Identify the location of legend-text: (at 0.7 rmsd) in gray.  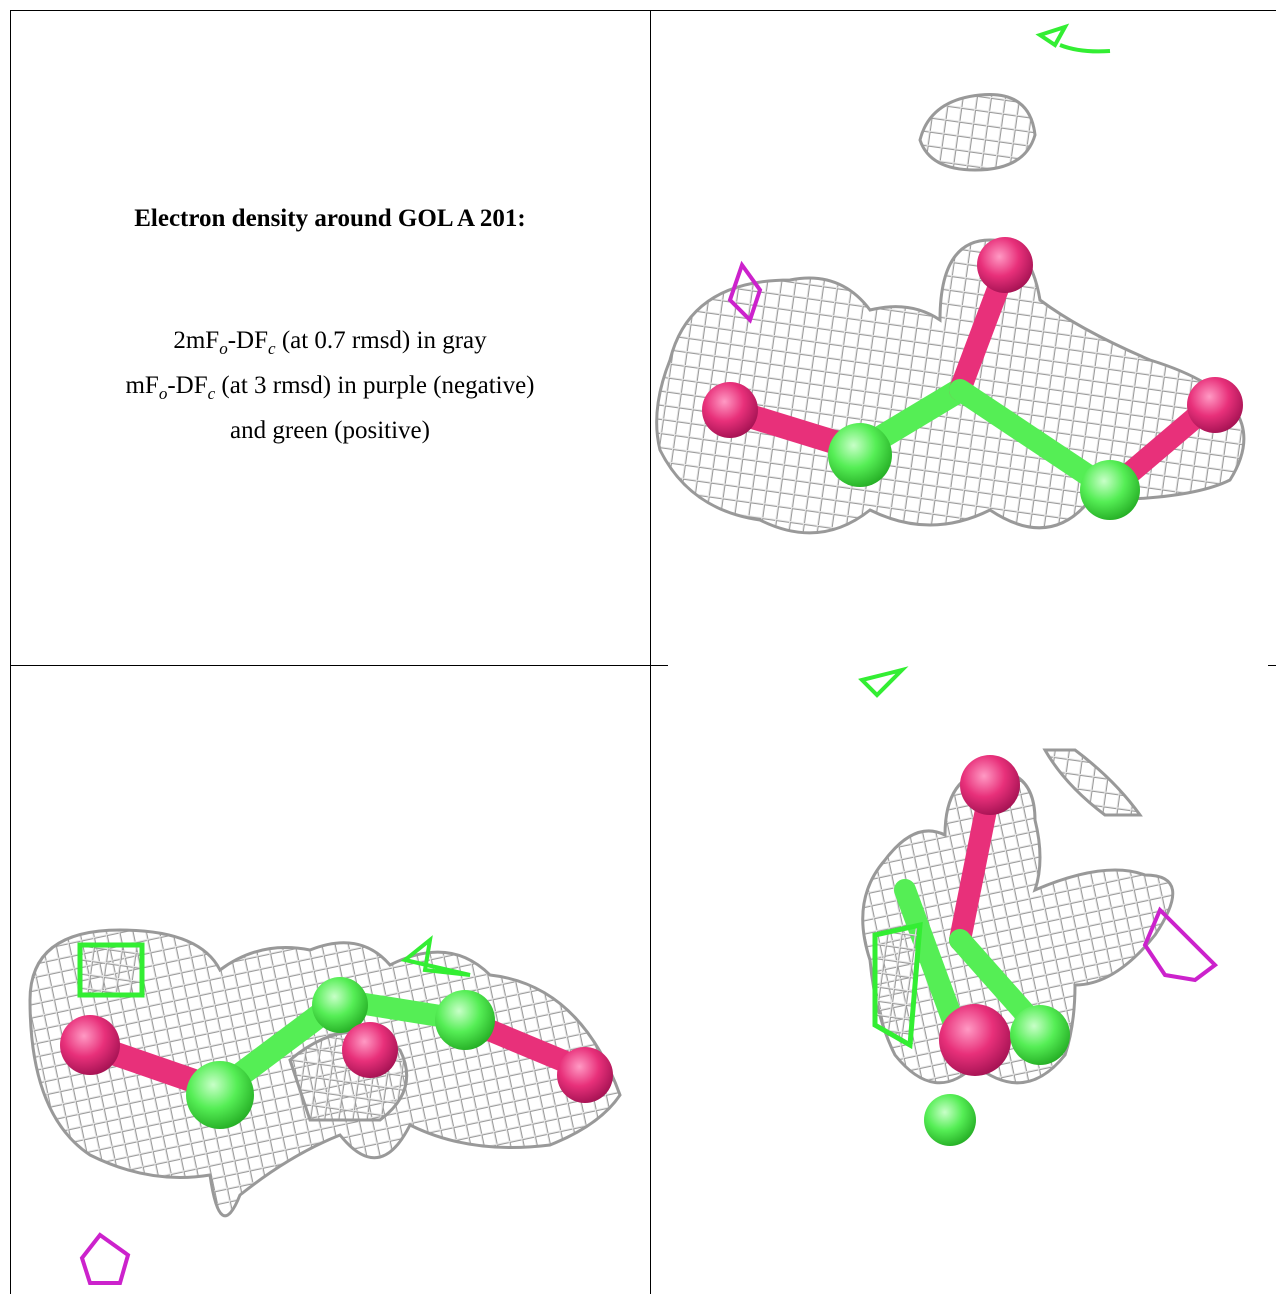
(381, 340).